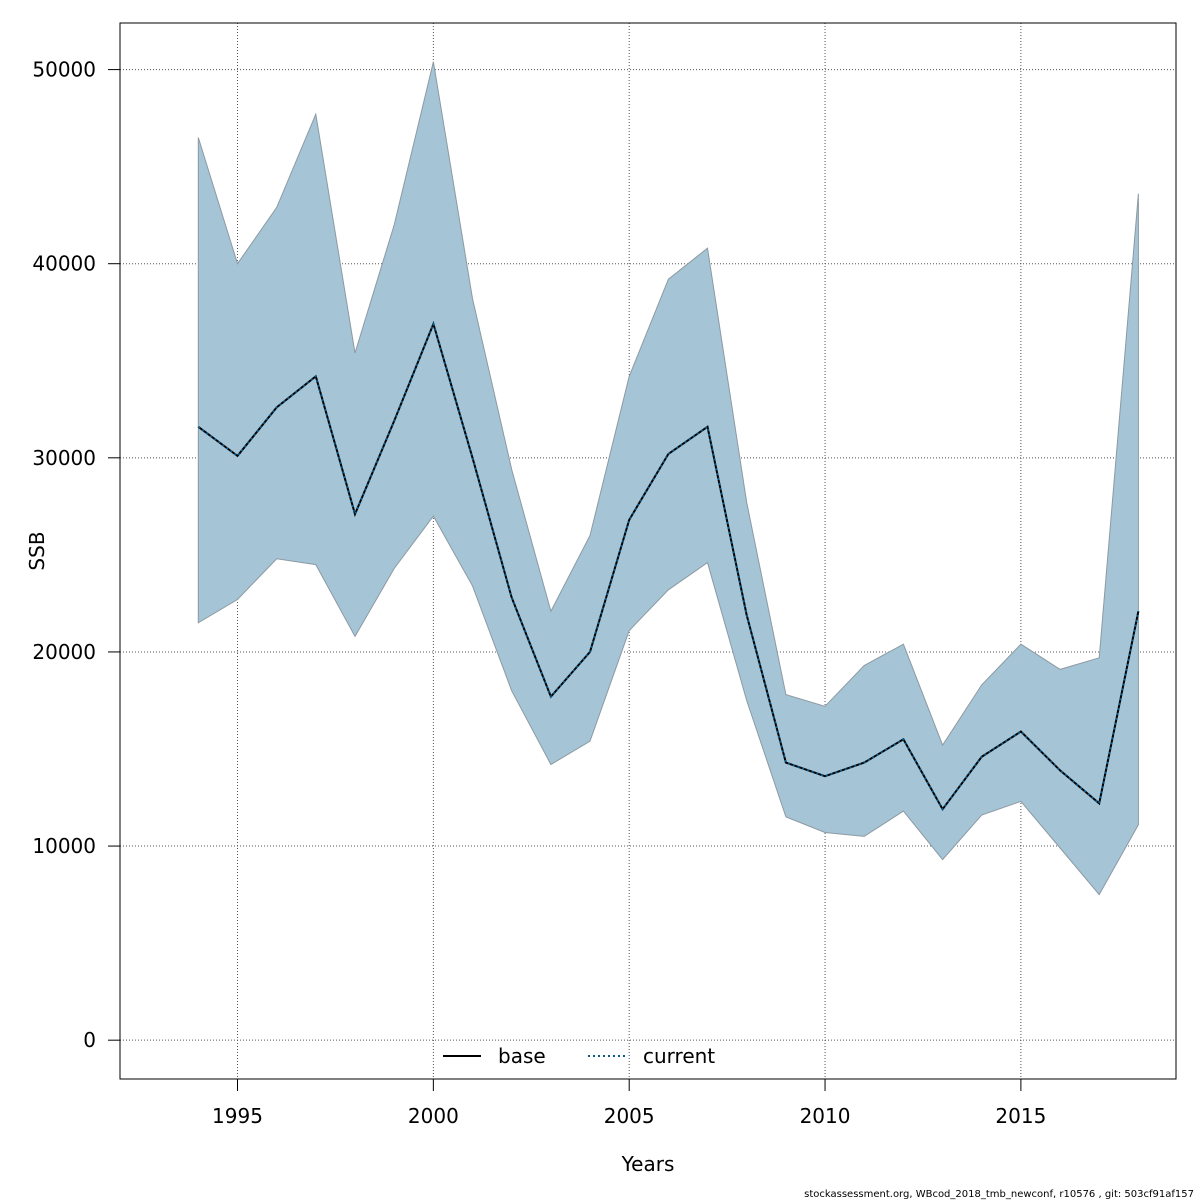 This screenshot has height=1200, width=1200. Describe the element at coordinates (64, 458) in the screenshot. I see `y-tick-label: 30000` at that location.